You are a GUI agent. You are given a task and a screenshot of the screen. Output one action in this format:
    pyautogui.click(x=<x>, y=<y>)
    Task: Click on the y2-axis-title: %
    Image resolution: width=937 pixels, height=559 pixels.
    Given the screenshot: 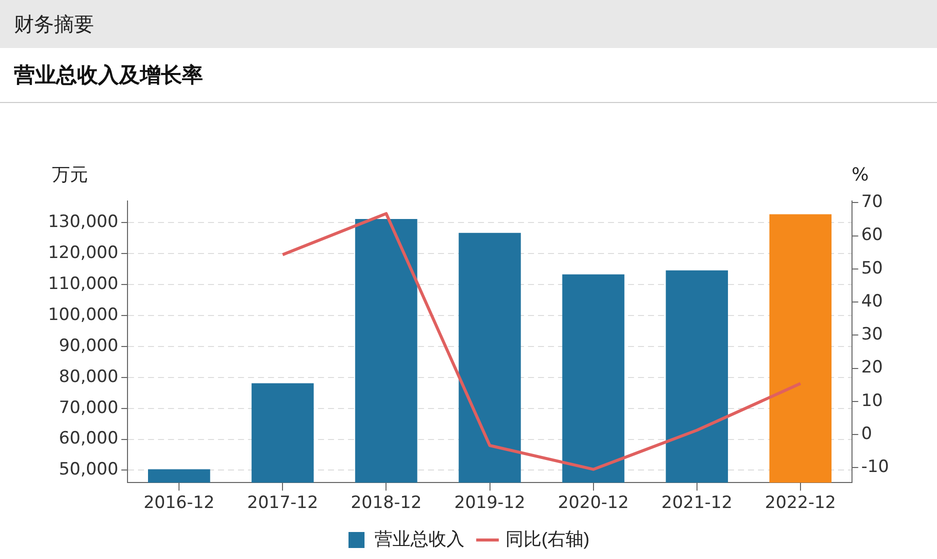 What is the action you would take?
    pyautogui.click(x=860, y=175)
    